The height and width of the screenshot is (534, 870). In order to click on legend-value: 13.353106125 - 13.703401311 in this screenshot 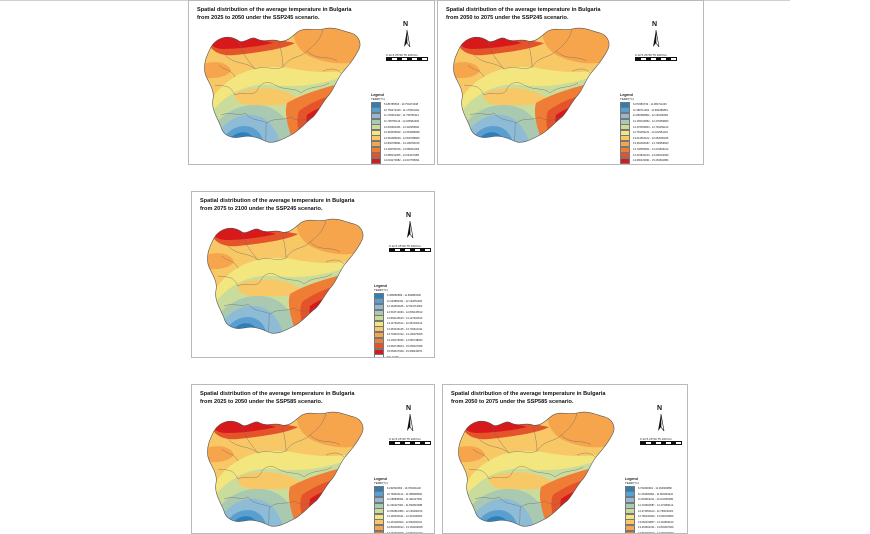, I will do `click(404, 329)`.